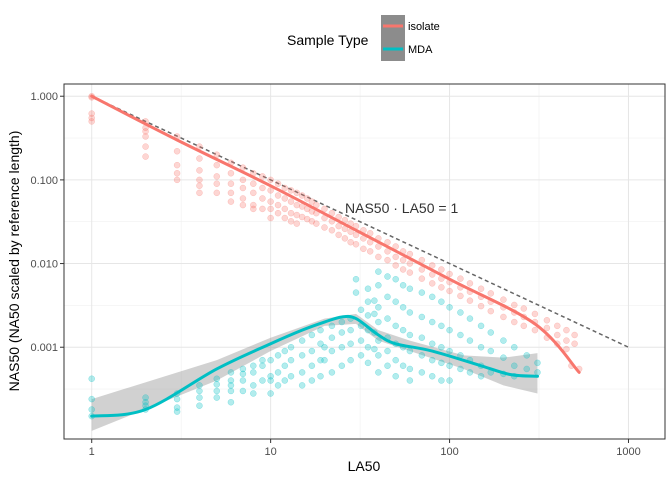 This screenshot has height=480, width=672. What do you see at coordinates (365, 448) in the screenshot?
I see `x-axis: 1 10 100 1000` at bounding box center [365, 448].